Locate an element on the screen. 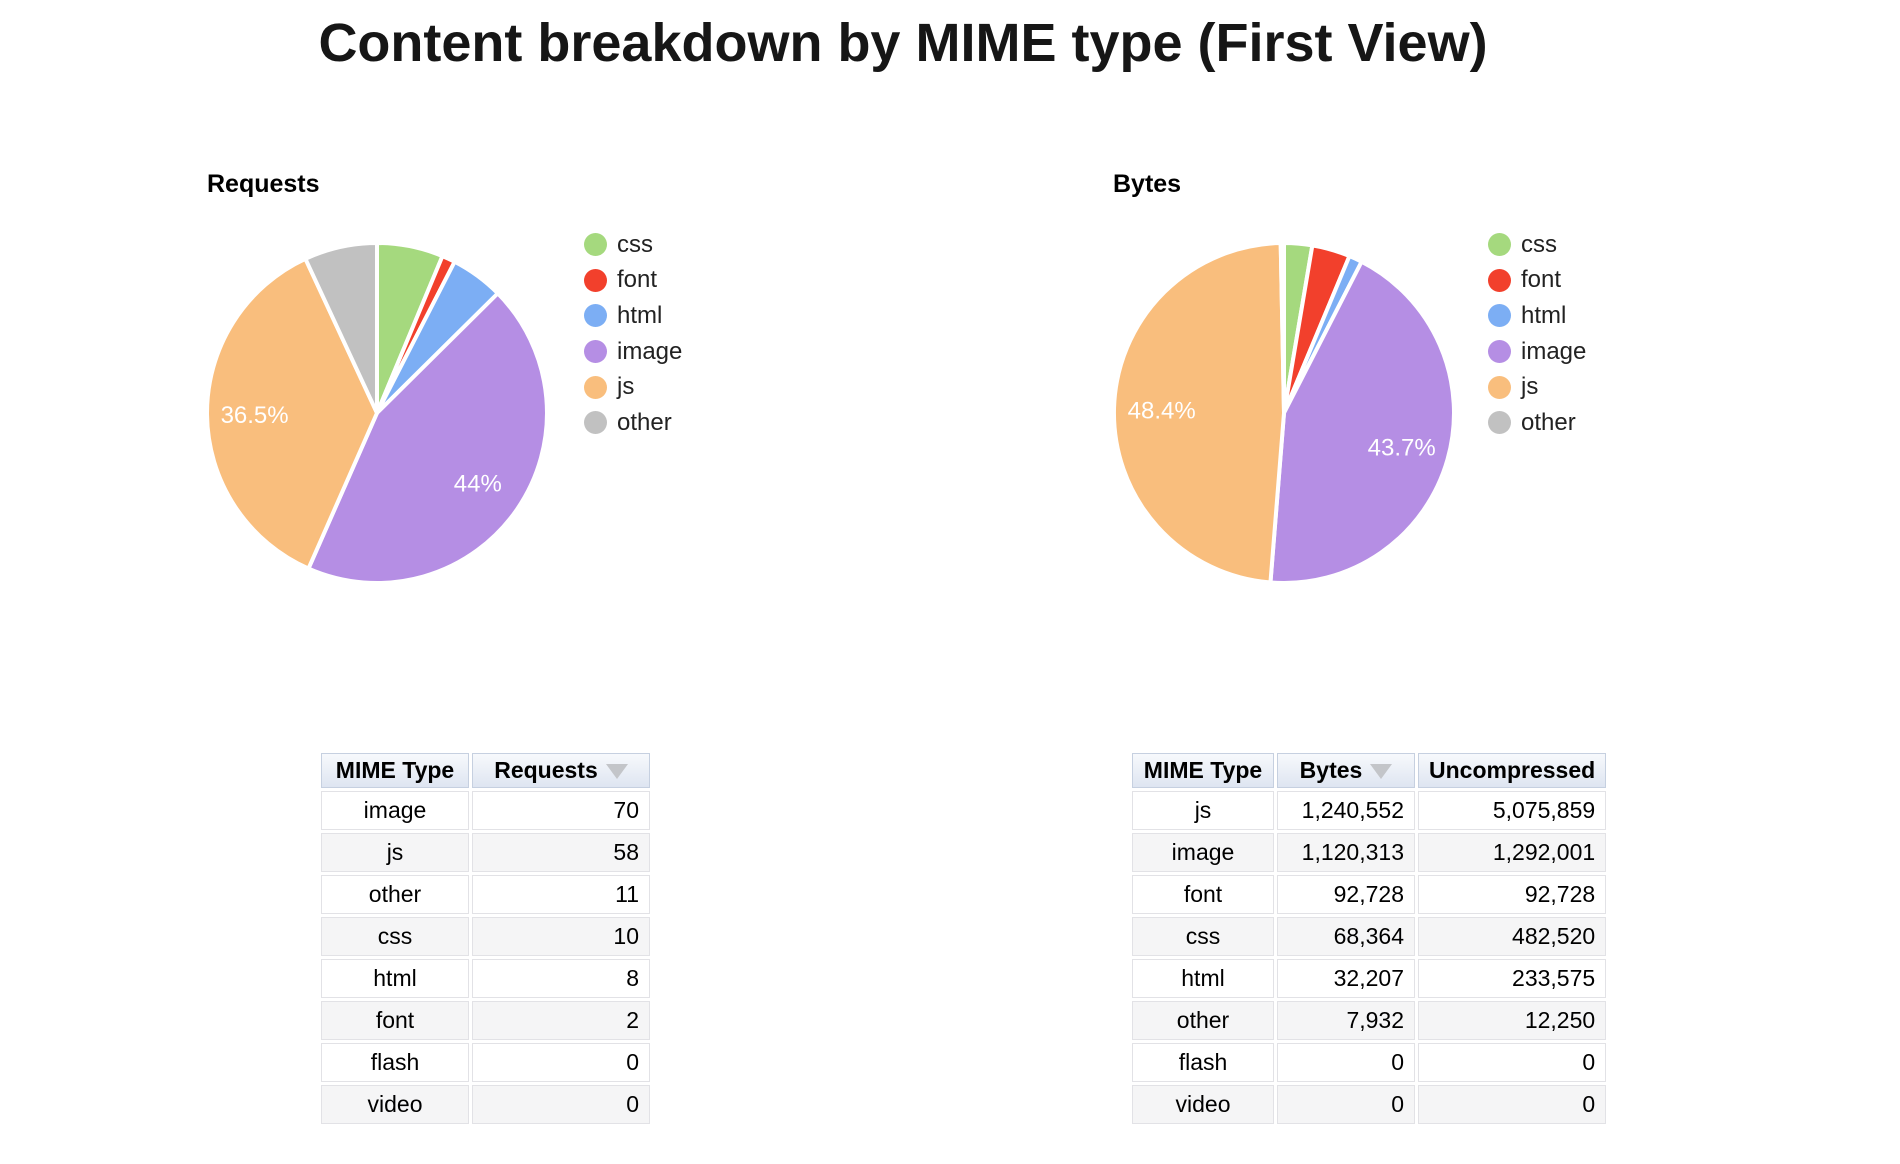 This screenshot has width=1900, height=1164. table-row-other: other 11 is located at coordinates (485, 894).